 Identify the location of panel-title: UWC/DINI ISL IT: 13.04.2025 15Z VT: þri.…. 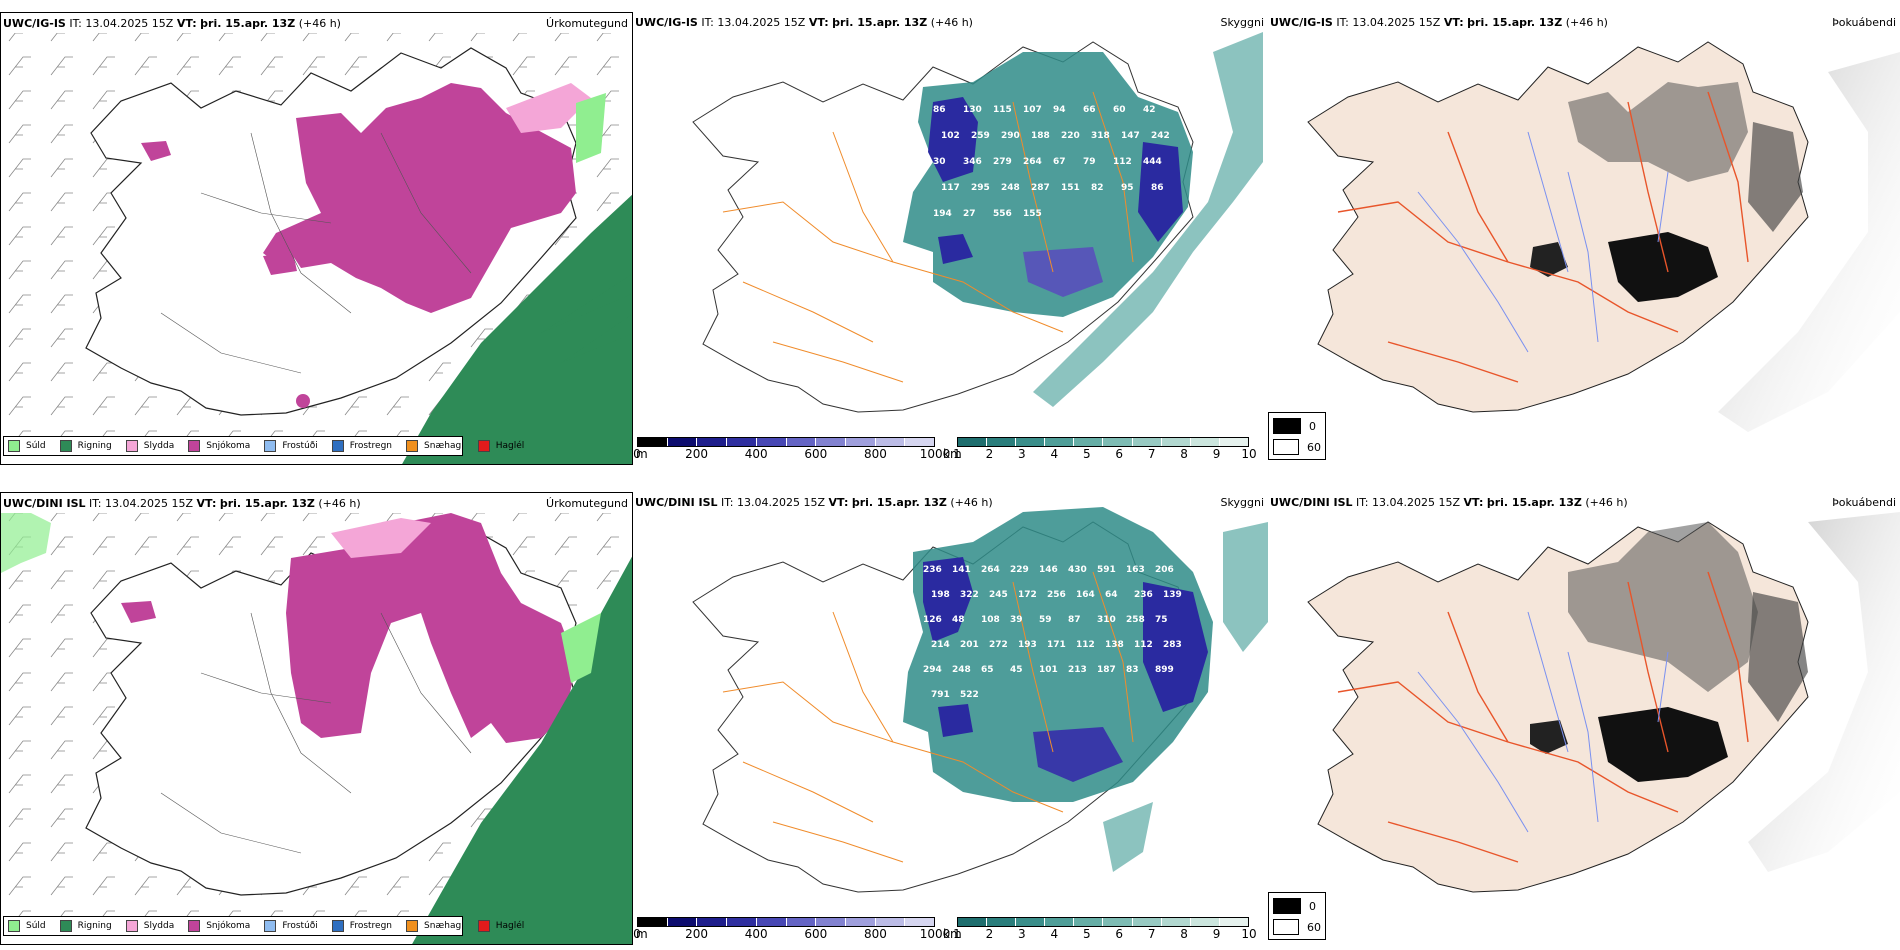
(182, 503).